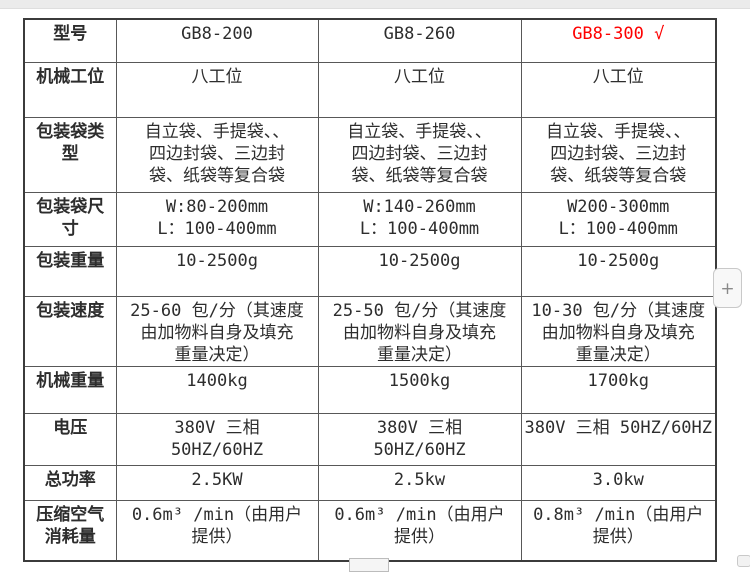 The height and width of the screenshot is (572, 750). Describe the element at coordinates (217, 389) in the screenshot. I see `machine-weight-value-1: 1400kg` at that location.